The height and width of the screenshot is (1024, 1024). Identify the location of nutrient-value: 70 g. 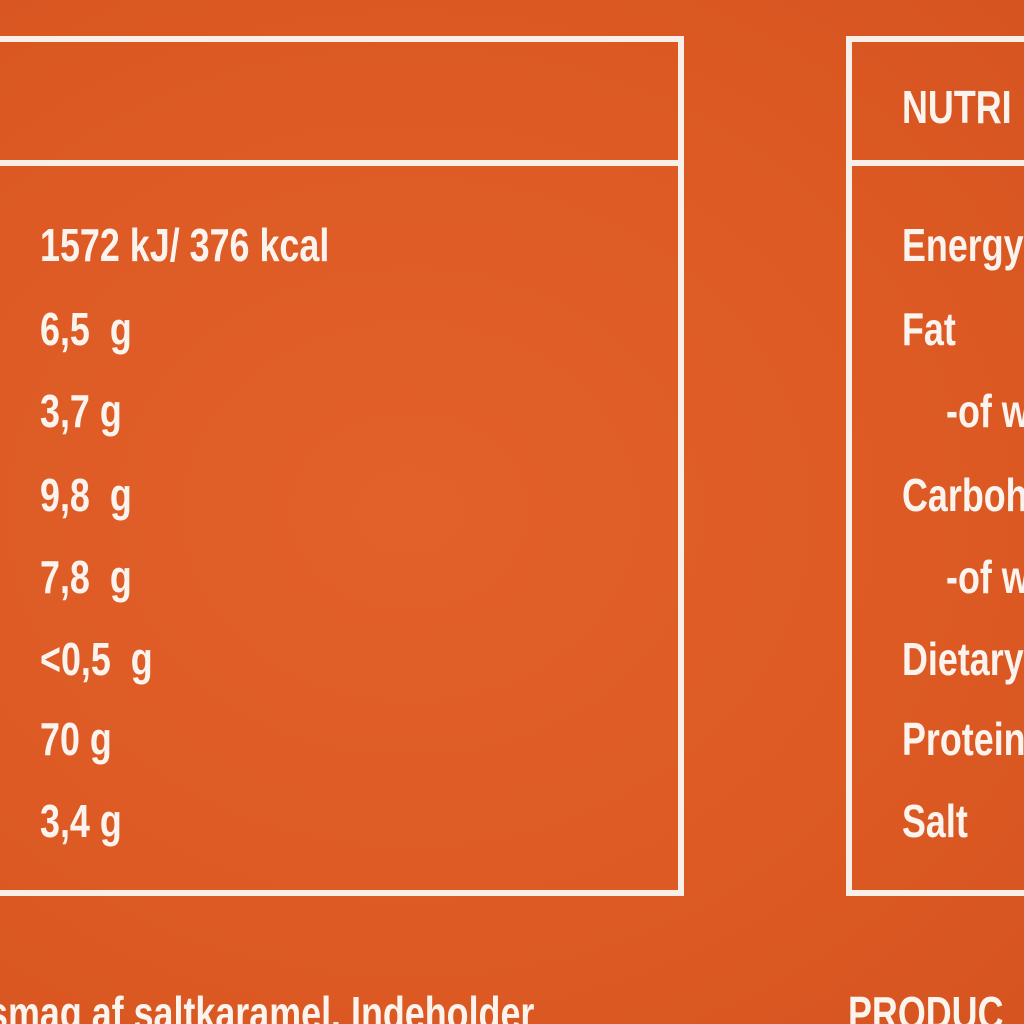
(76, 739).